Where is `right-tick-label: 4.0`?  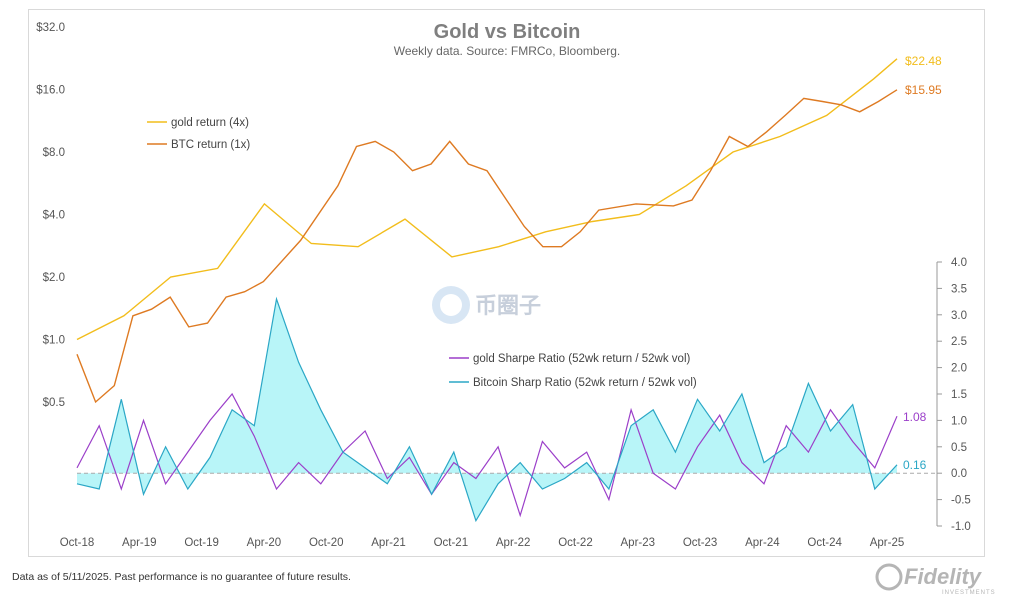 right-tick-label: 4.0 is located at coordinates (959, 263).